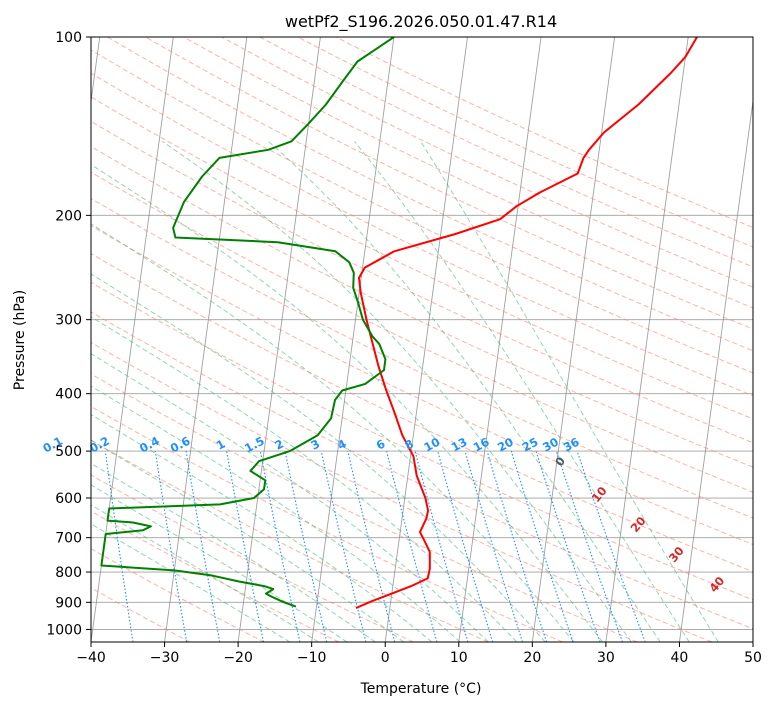 The width and height of the screenshot is (775, 708). What do you see at coordinates (20, 340) in the screenshot?
I see `y-axis-label: Pressure (hPa)` at bounding box center [20, 340].